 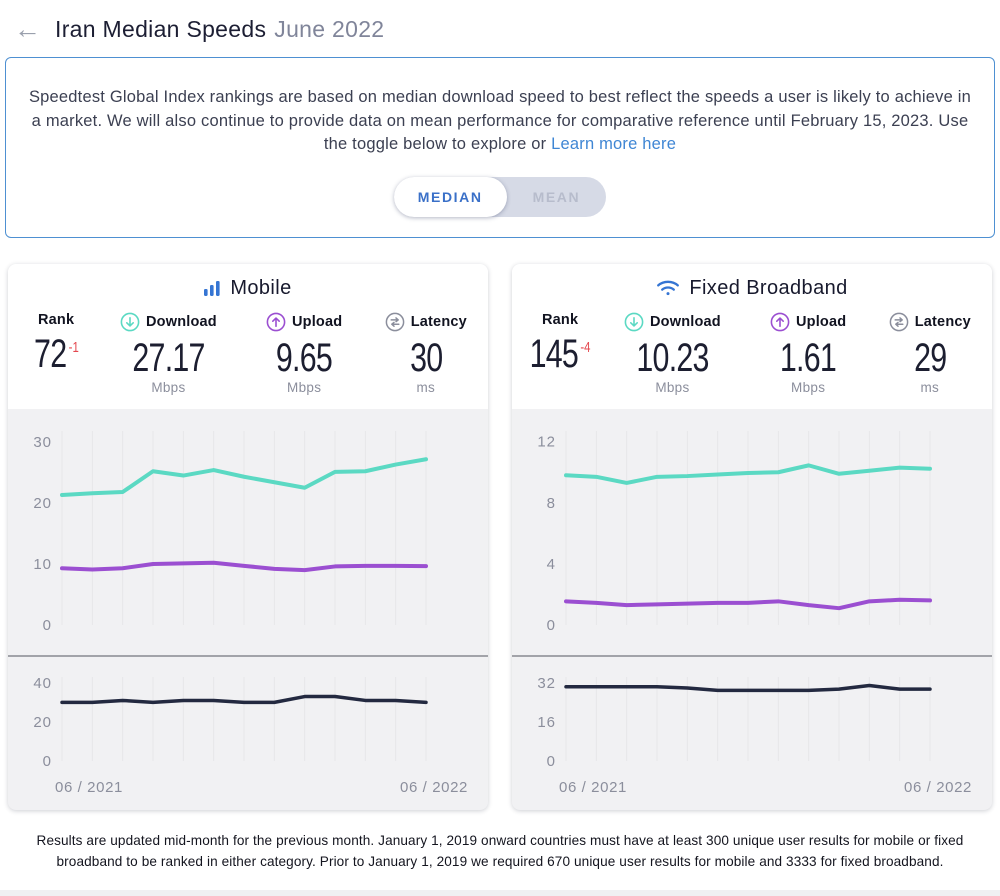 I want to click on rank-change-badge: -1, so click(x=73, y=347).